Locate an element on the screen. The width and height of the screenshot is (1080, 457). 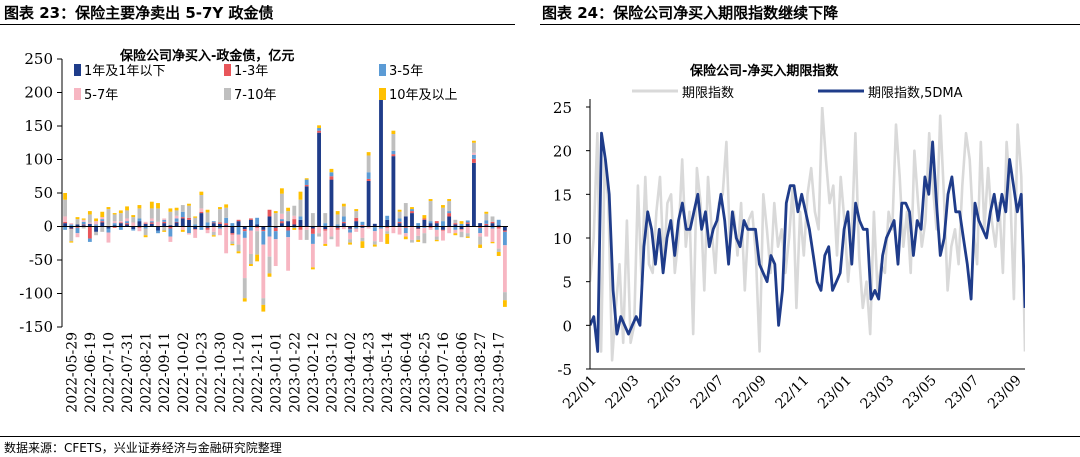
x-tick-label: 2023-01-22 is located at coordinates (295, 372).